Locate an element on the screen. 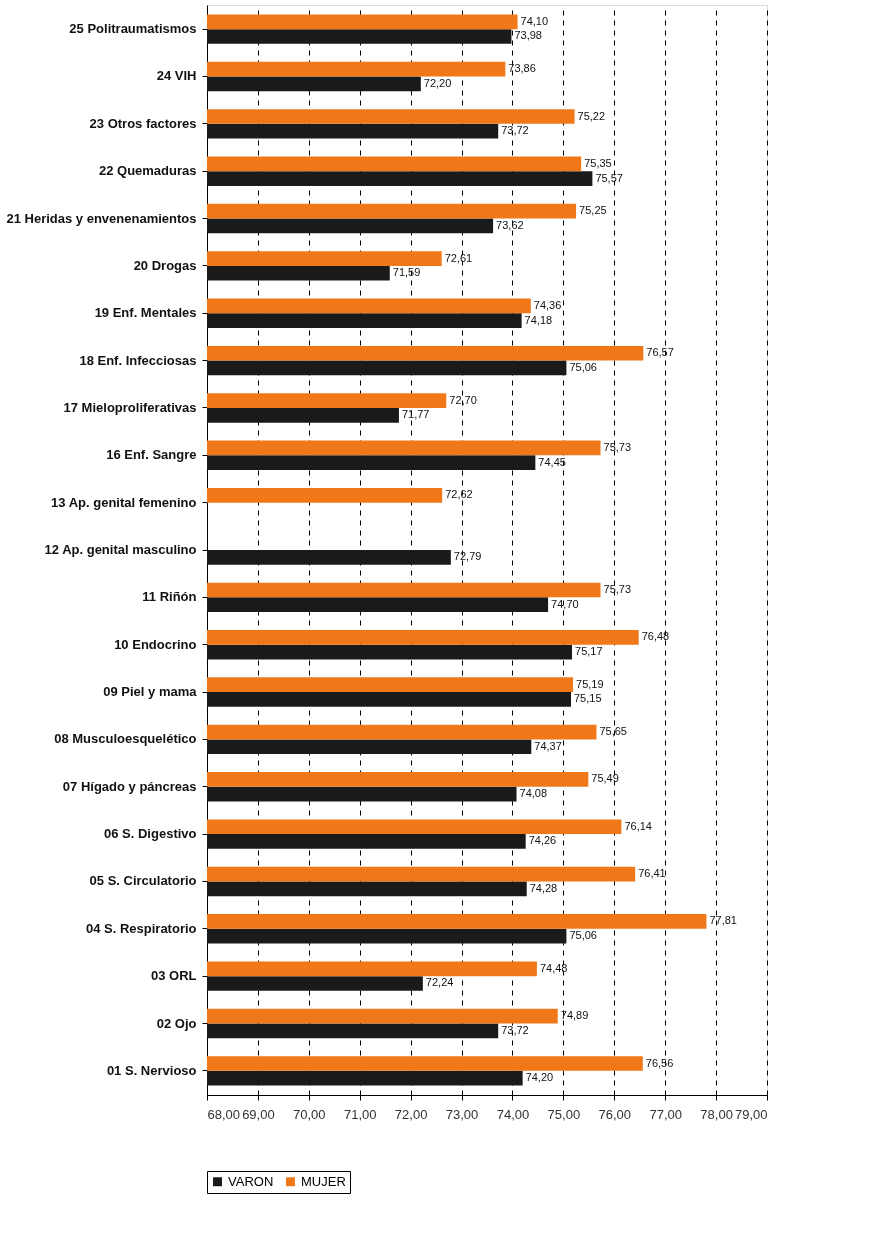 The image size is (877, 1236). data-label: 74,08 is located at coordinates (533, 793).